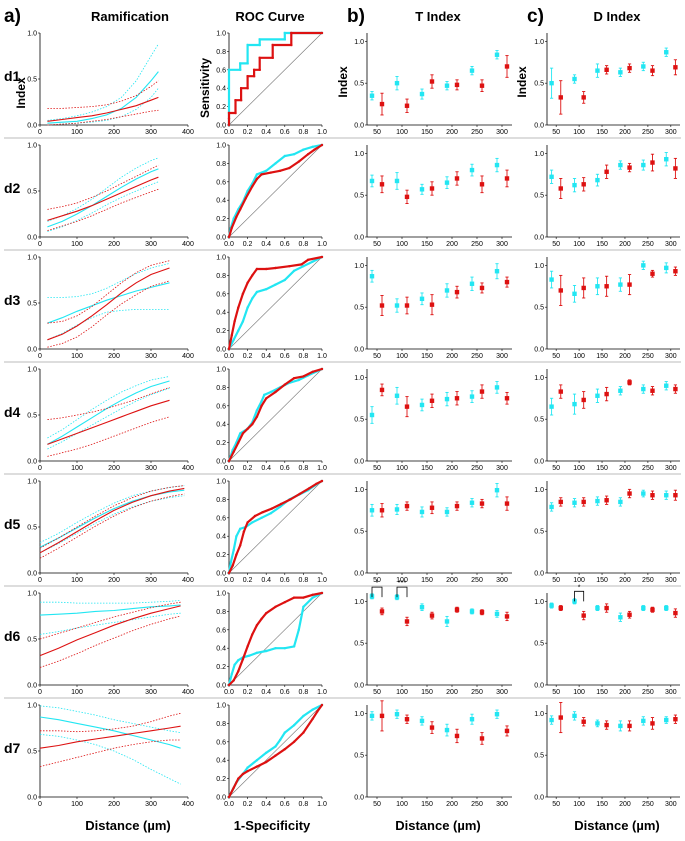  I want to click on ramification-plot-d1: 0.0 0.5 1.0 0 100 200 300 400, so click(110, 84).